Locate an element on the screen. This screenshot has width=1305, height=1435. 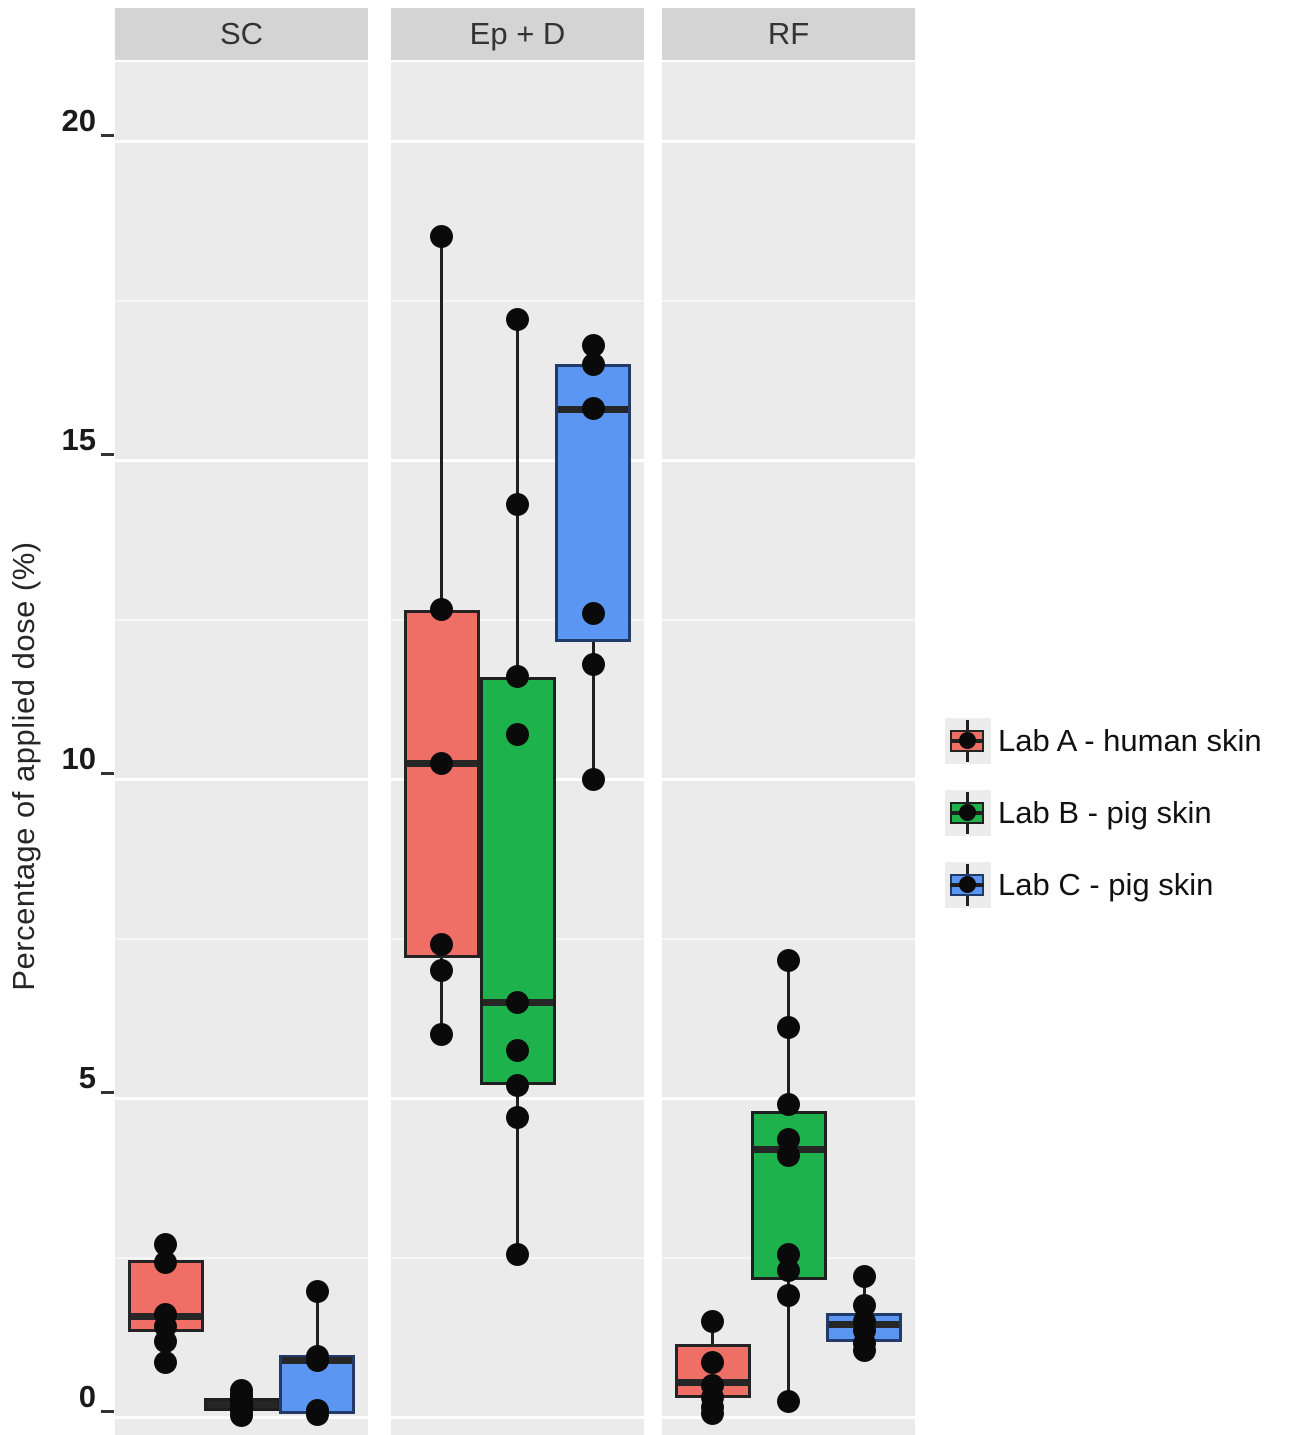
facet-strip-epd: Ep + D is located at coordinates (517, 34).